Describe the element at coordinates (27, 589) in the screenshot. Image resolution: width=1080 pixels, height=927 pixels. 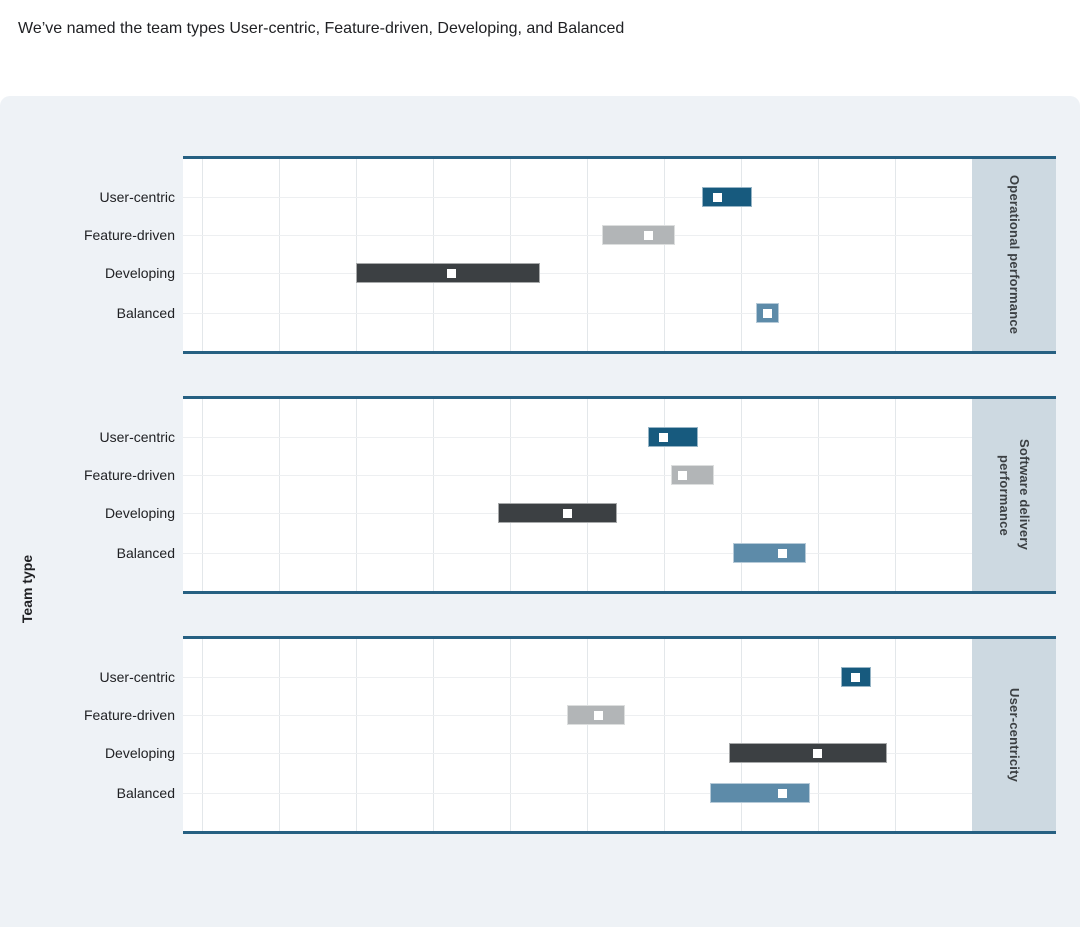
I see `y-axis-title: Team type` at that location.